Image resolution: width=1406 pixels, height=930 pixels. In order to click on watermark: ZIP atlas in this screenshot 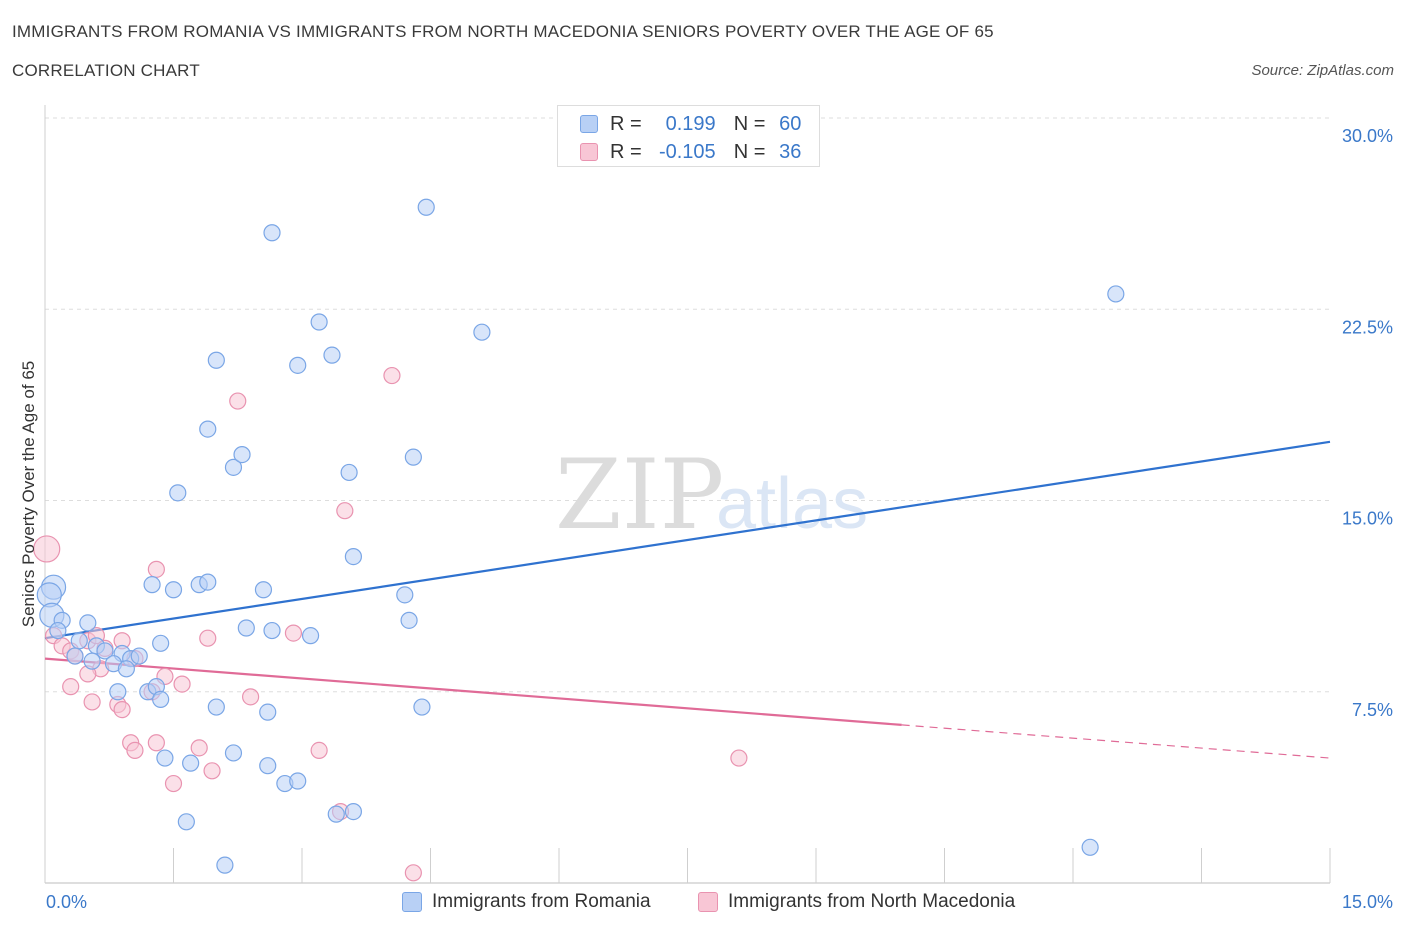, I will do `click(711, 495)`.